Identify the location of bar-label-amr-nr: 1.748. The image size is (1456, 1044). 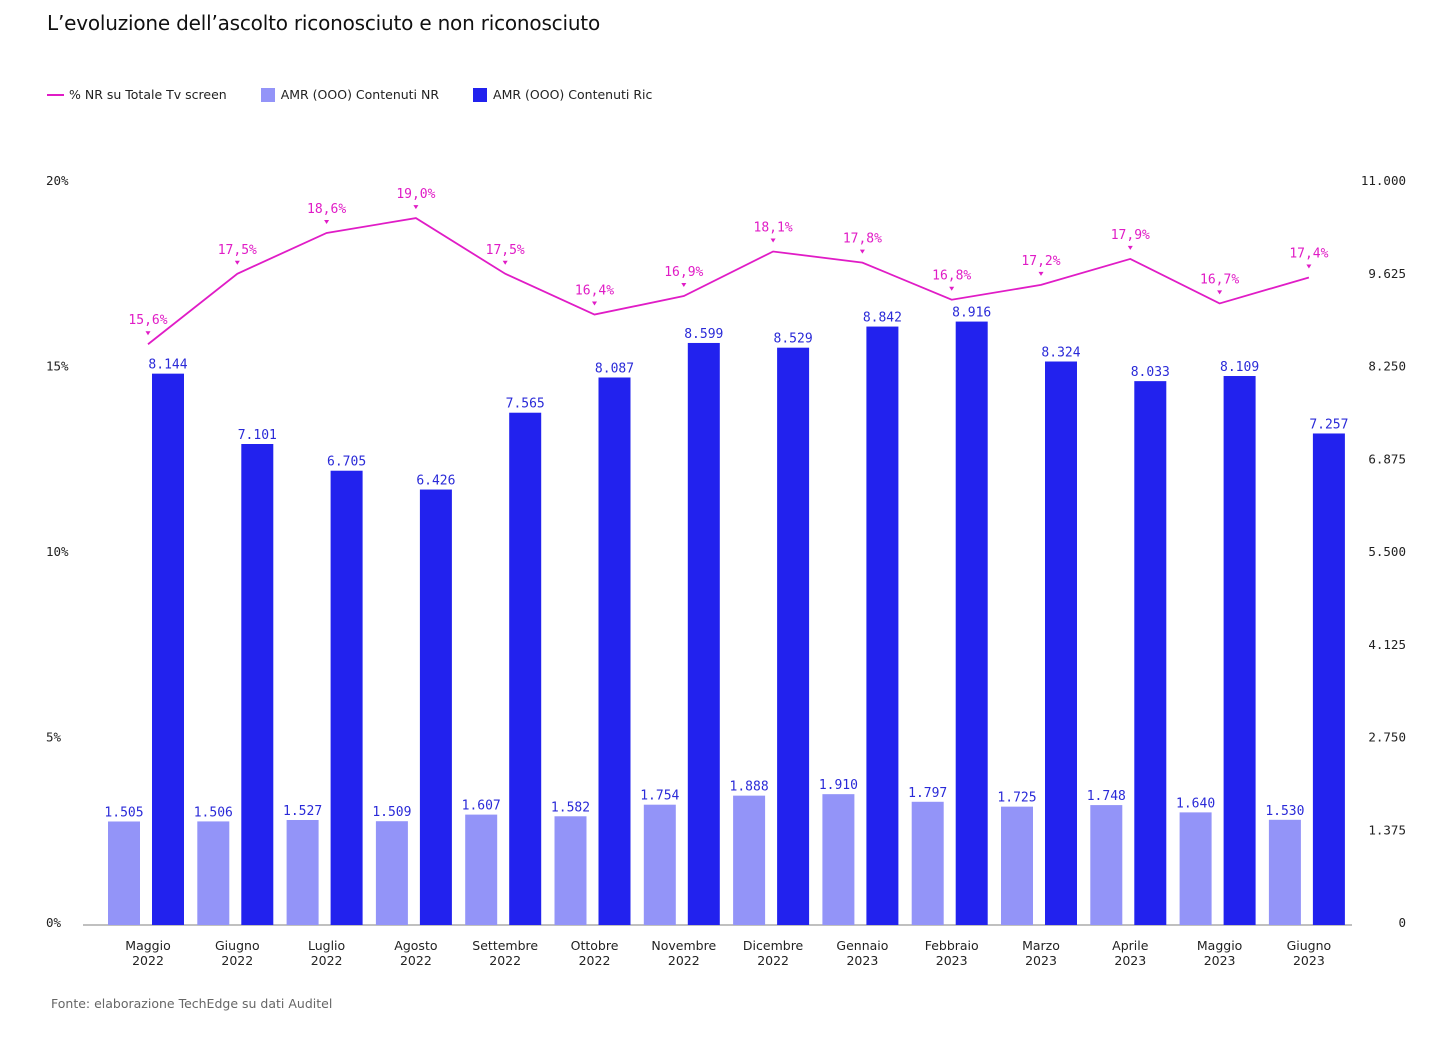
(1106, 796).